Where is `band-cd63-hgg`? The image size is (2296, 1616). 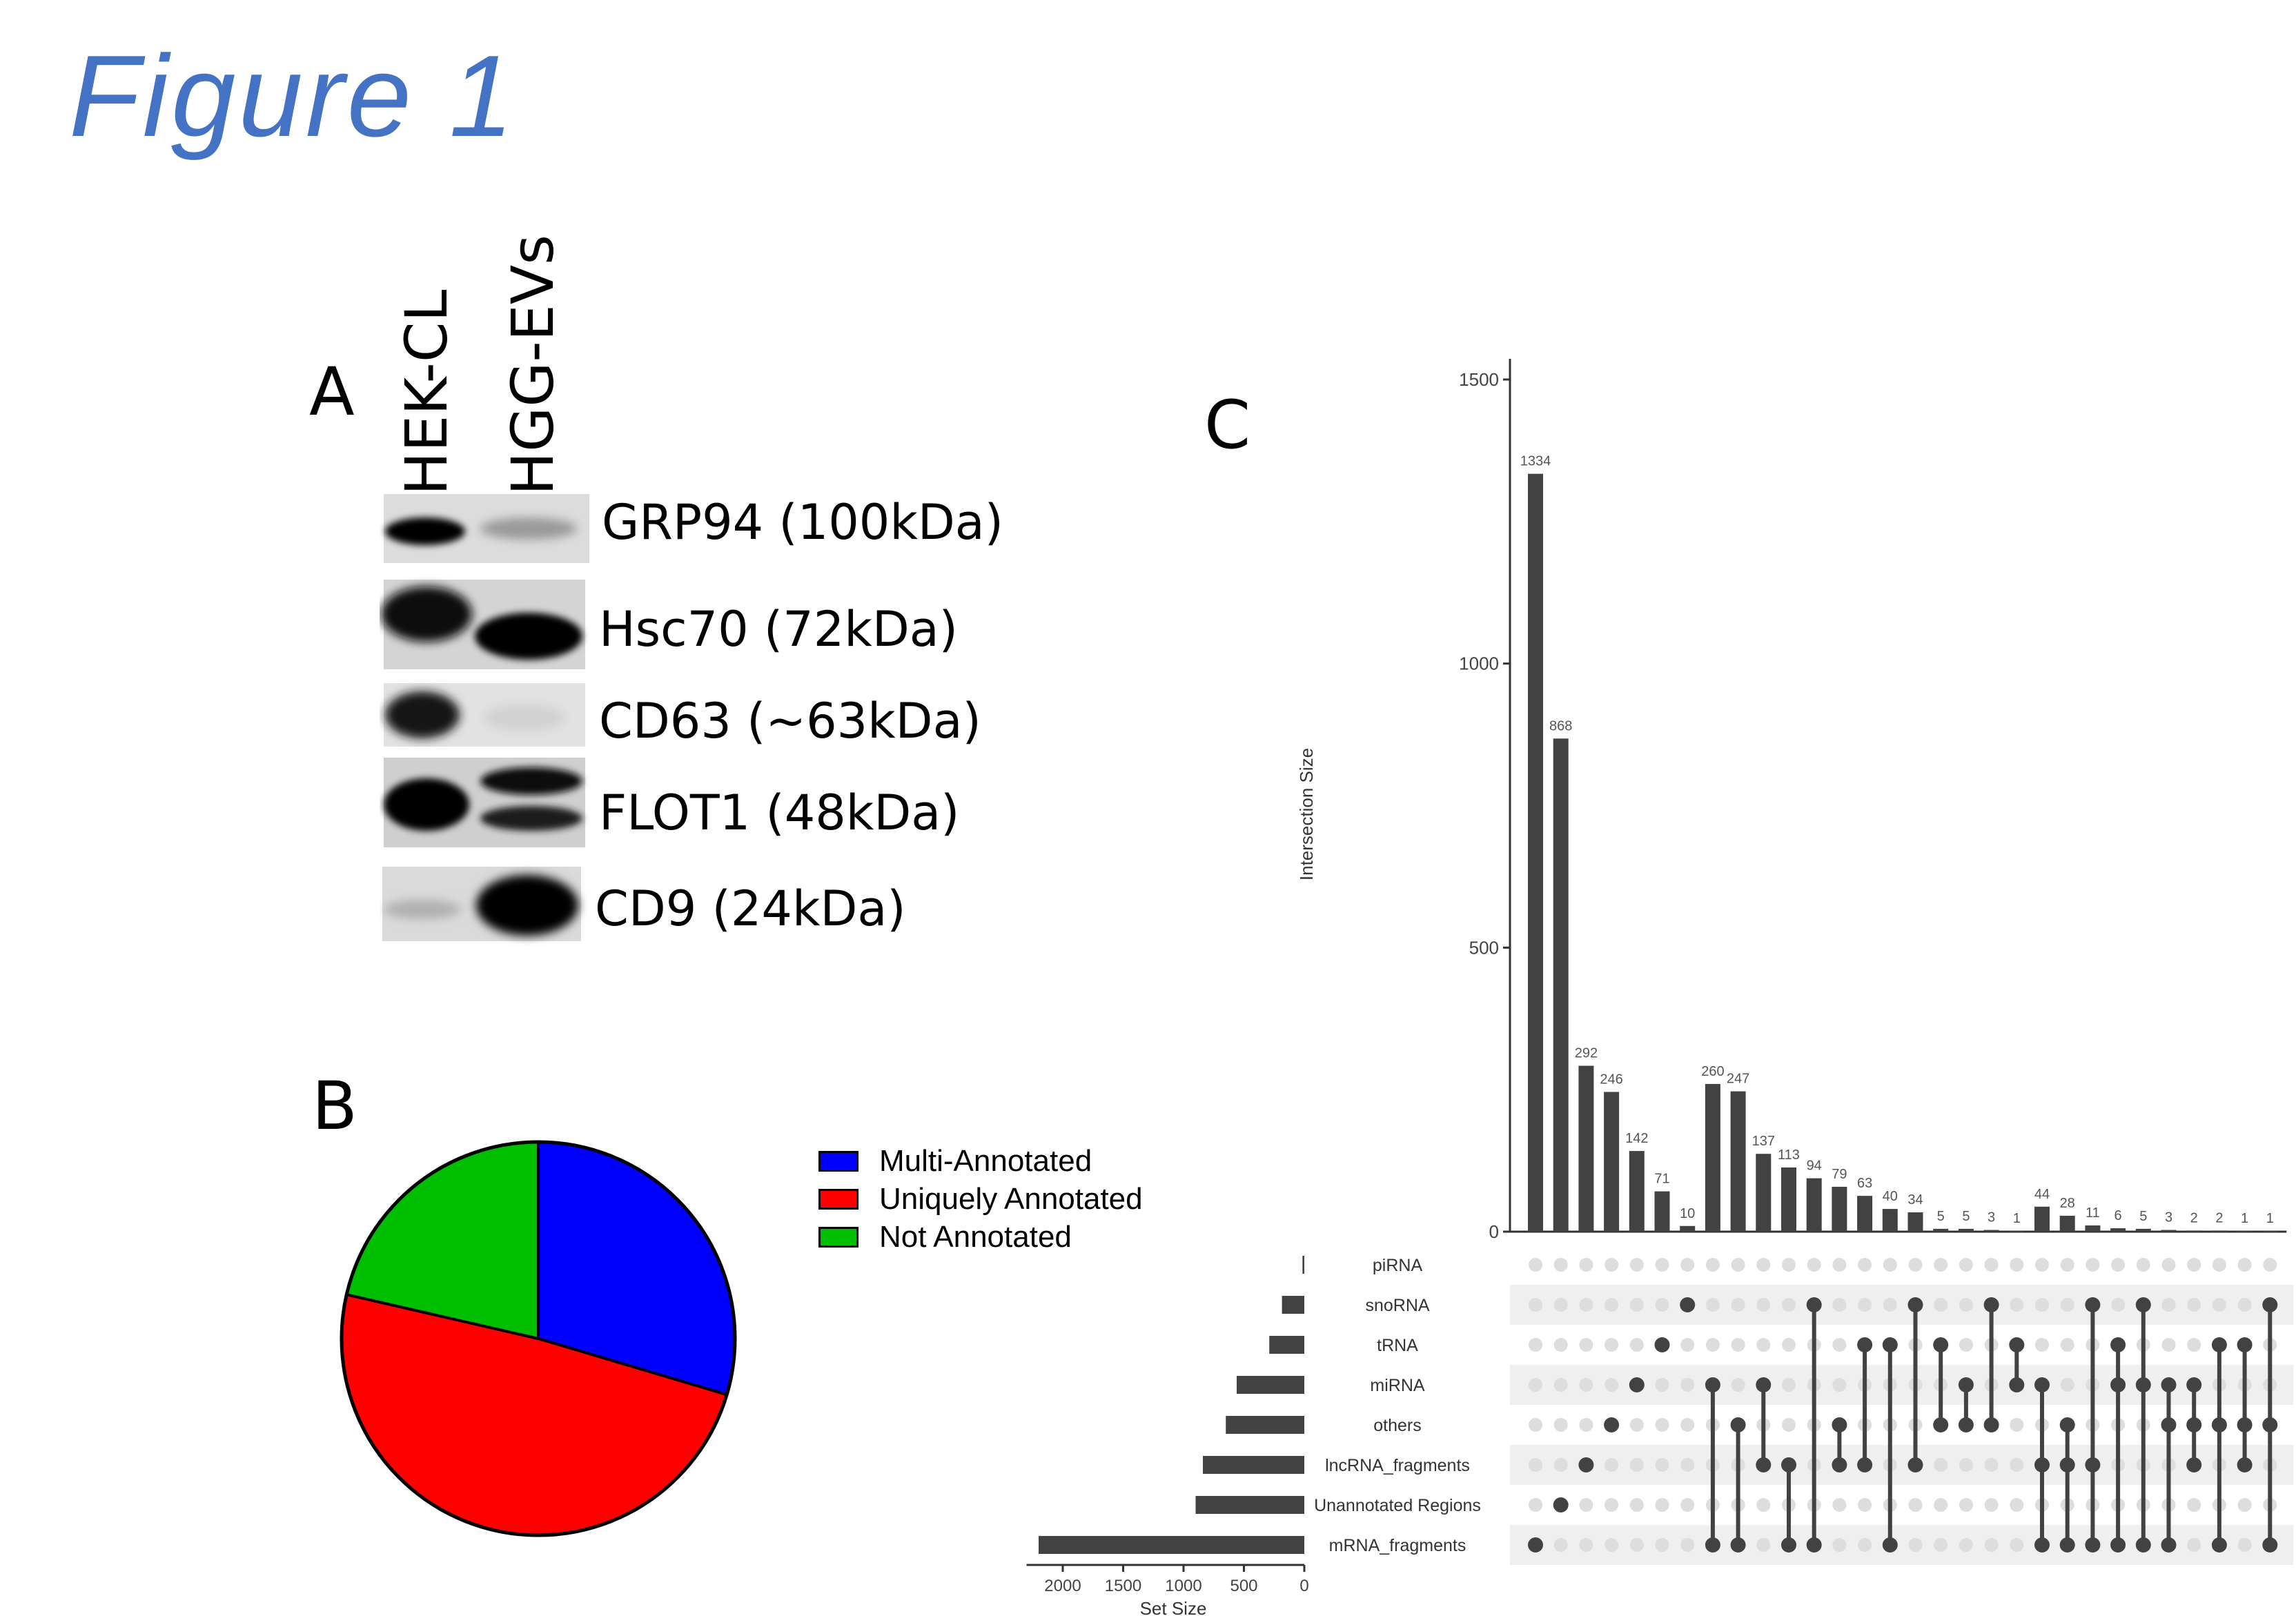 band-cd63-hgg is located at coordinates (524, 717).